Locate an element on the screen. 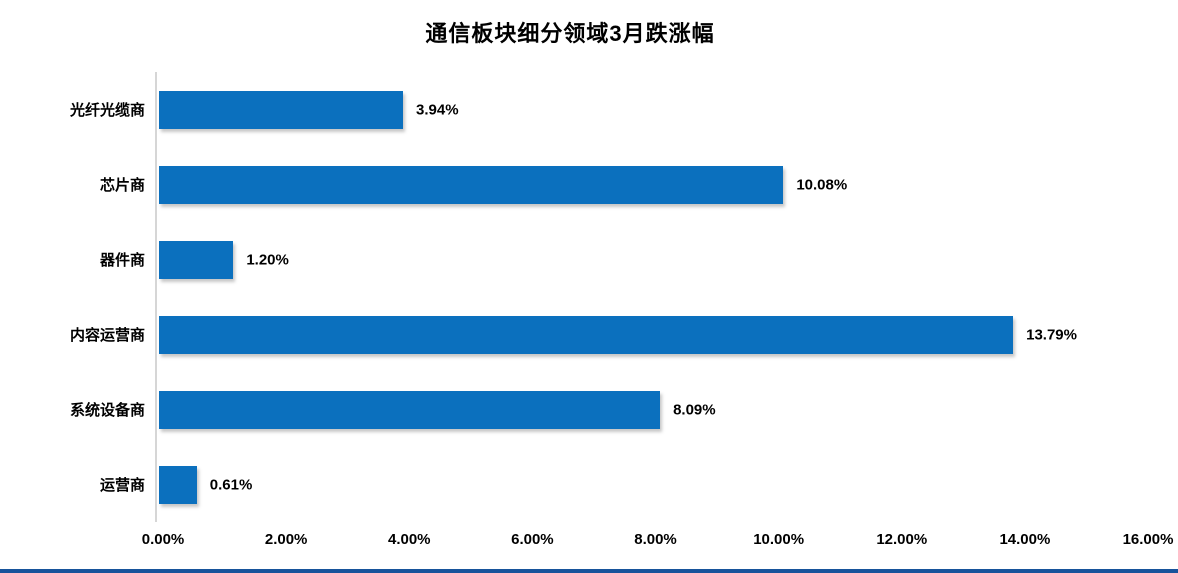  category-label: 芯片商 is located at coordinates (122, 185).